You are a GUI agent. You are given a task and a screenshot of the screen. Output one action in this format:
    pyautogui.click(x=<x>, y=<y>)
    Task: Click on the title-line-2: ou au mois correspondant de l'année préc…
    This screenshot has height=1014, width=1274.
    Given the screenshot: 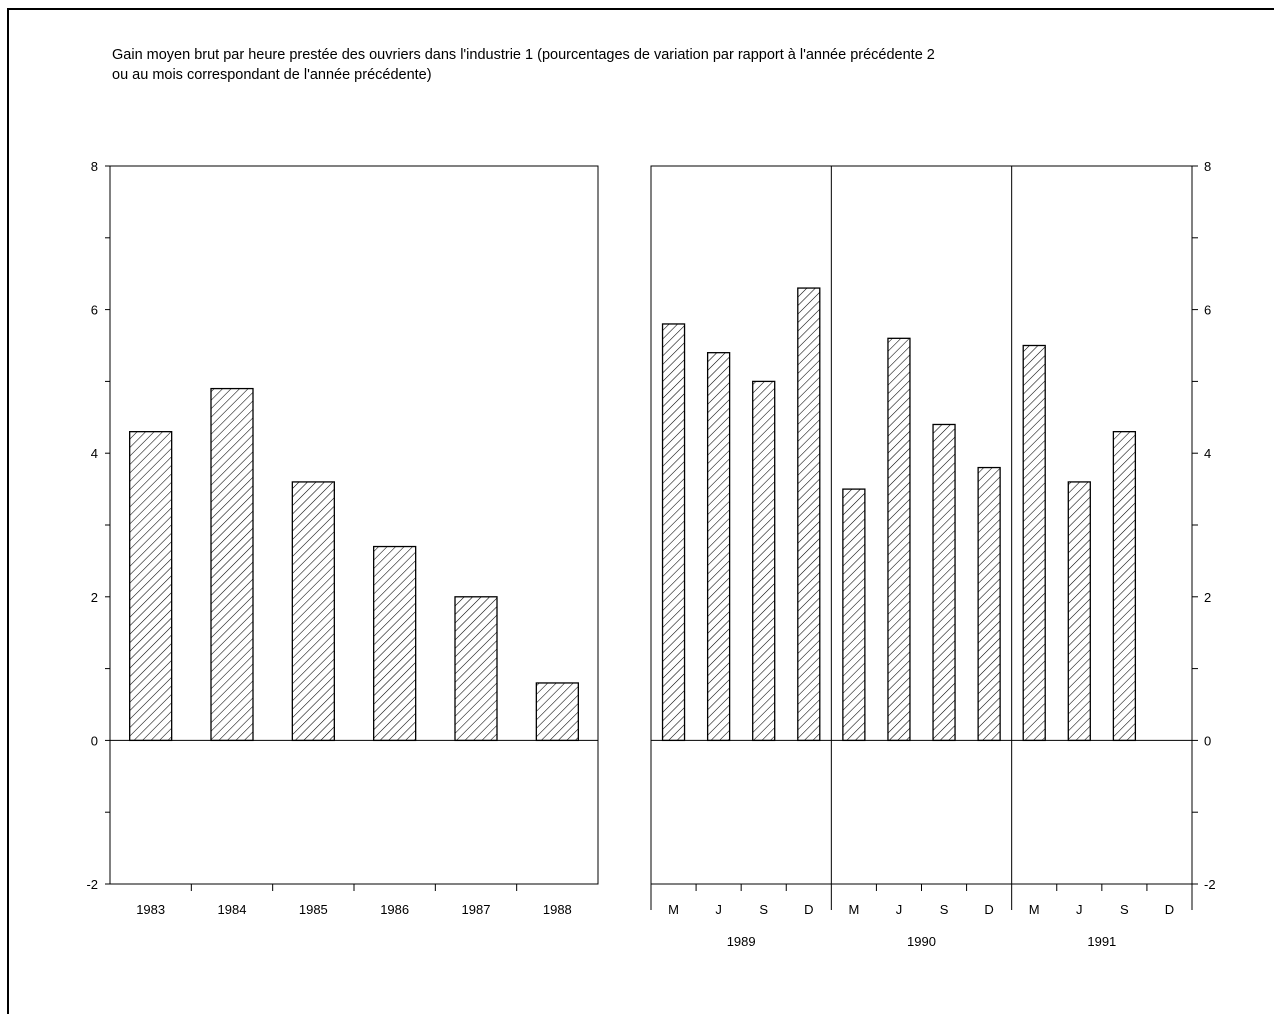 What is the action you would take?
    pyautogui.click(x=272, y=75)
    